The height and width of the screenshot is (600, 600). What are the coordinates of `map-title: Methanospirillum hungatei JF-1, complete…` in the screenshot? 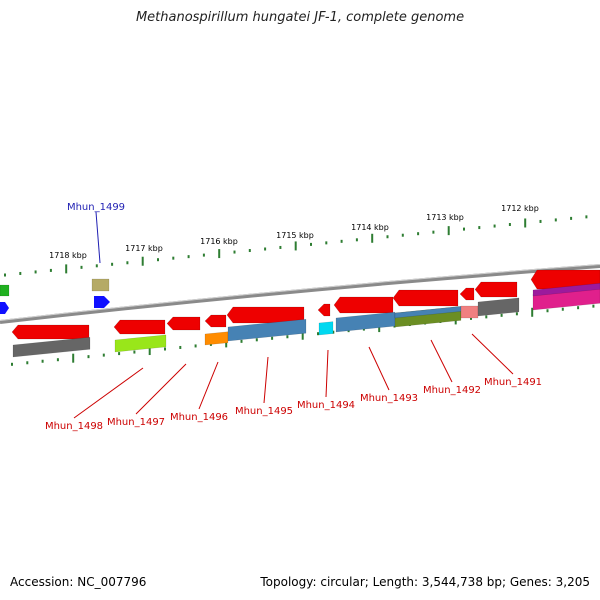 It's located at (300, 17).